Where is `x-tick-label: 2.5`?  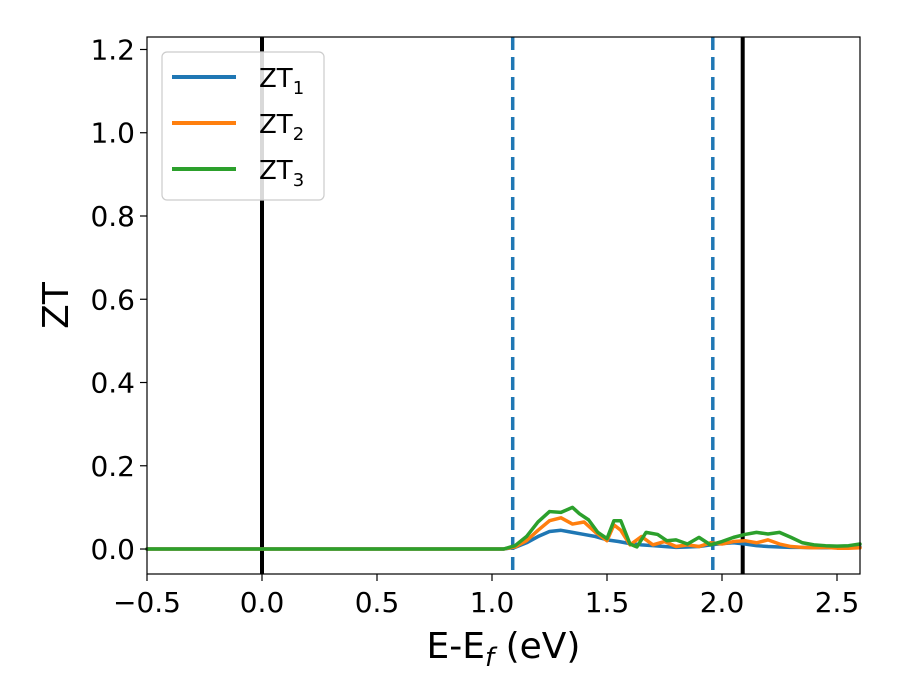 x-tick-label: 2.5 is located at coordinates (837, 602).